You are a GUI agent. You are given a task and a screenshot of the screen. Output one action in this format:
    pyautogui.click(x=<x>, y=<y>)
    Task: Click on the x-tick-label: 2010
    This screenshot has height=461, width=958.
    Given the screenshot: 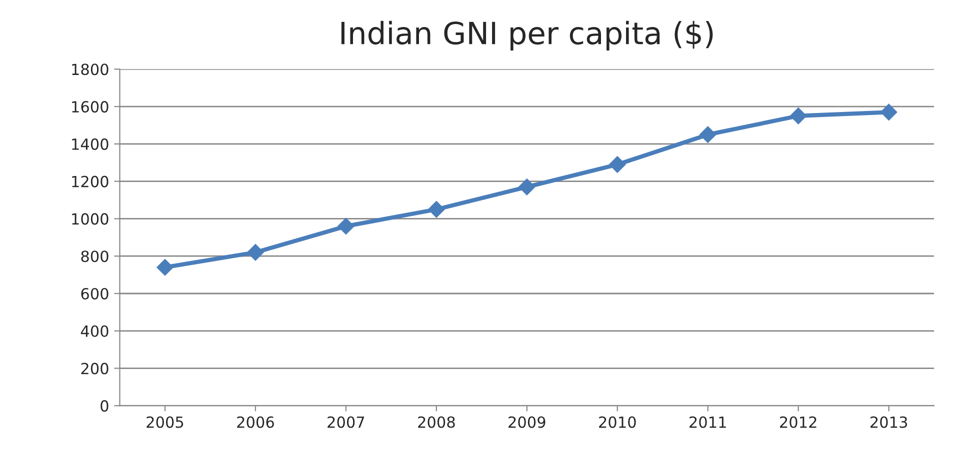 What is the action you would take?
    pyautogui.click(x=617, y=422)
    